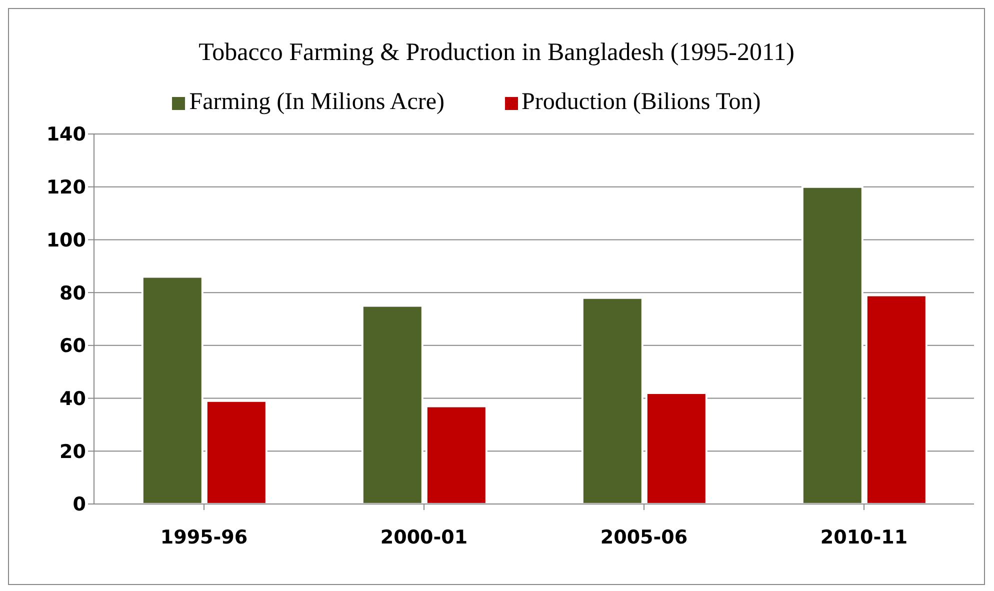 The width and height of the screenshot is (994, 591). Describe the element at coordinates (73, 399) in the screenshot. I see `y-tick-label: 40` at that location.